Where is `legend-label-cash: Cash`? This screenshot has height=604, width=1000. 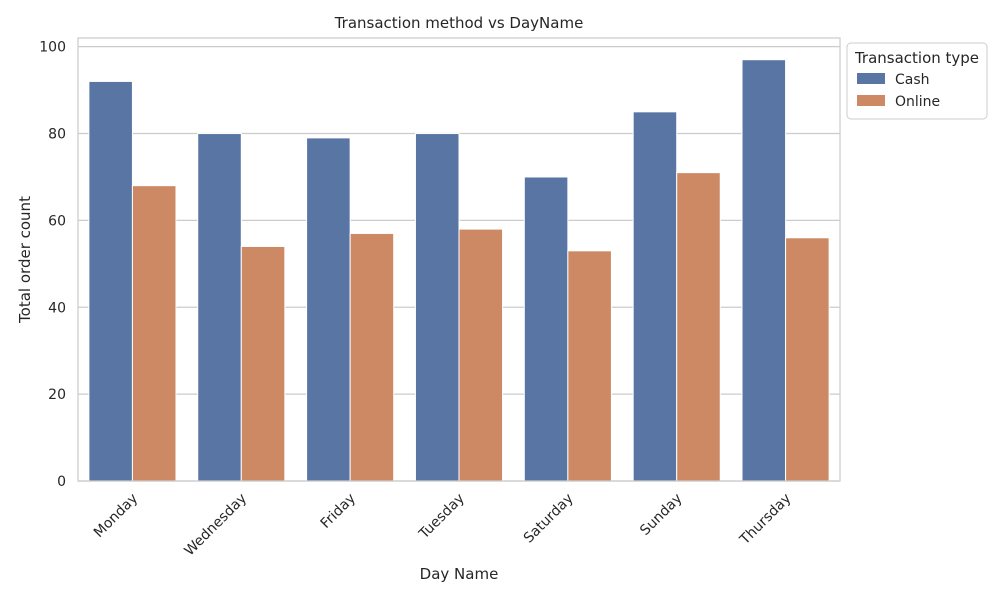 legend-label-cash: Cash is located at coordinates (912, 80).